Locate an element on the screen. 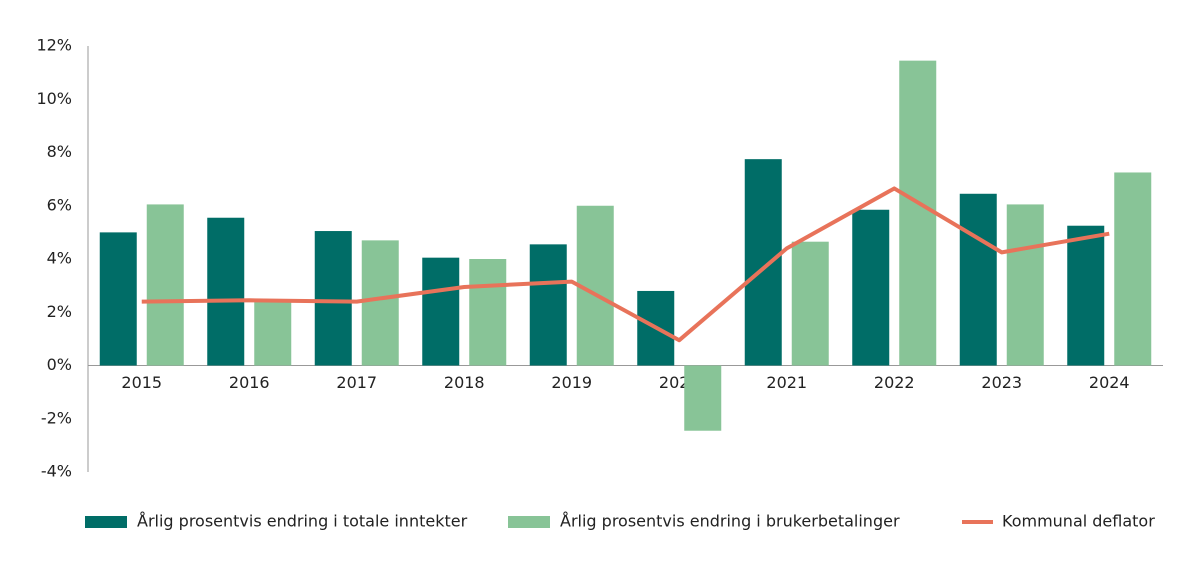 This screenshot has width=1198, height=584. x-tick-label: 2016 is located at coordinates (249, 382).